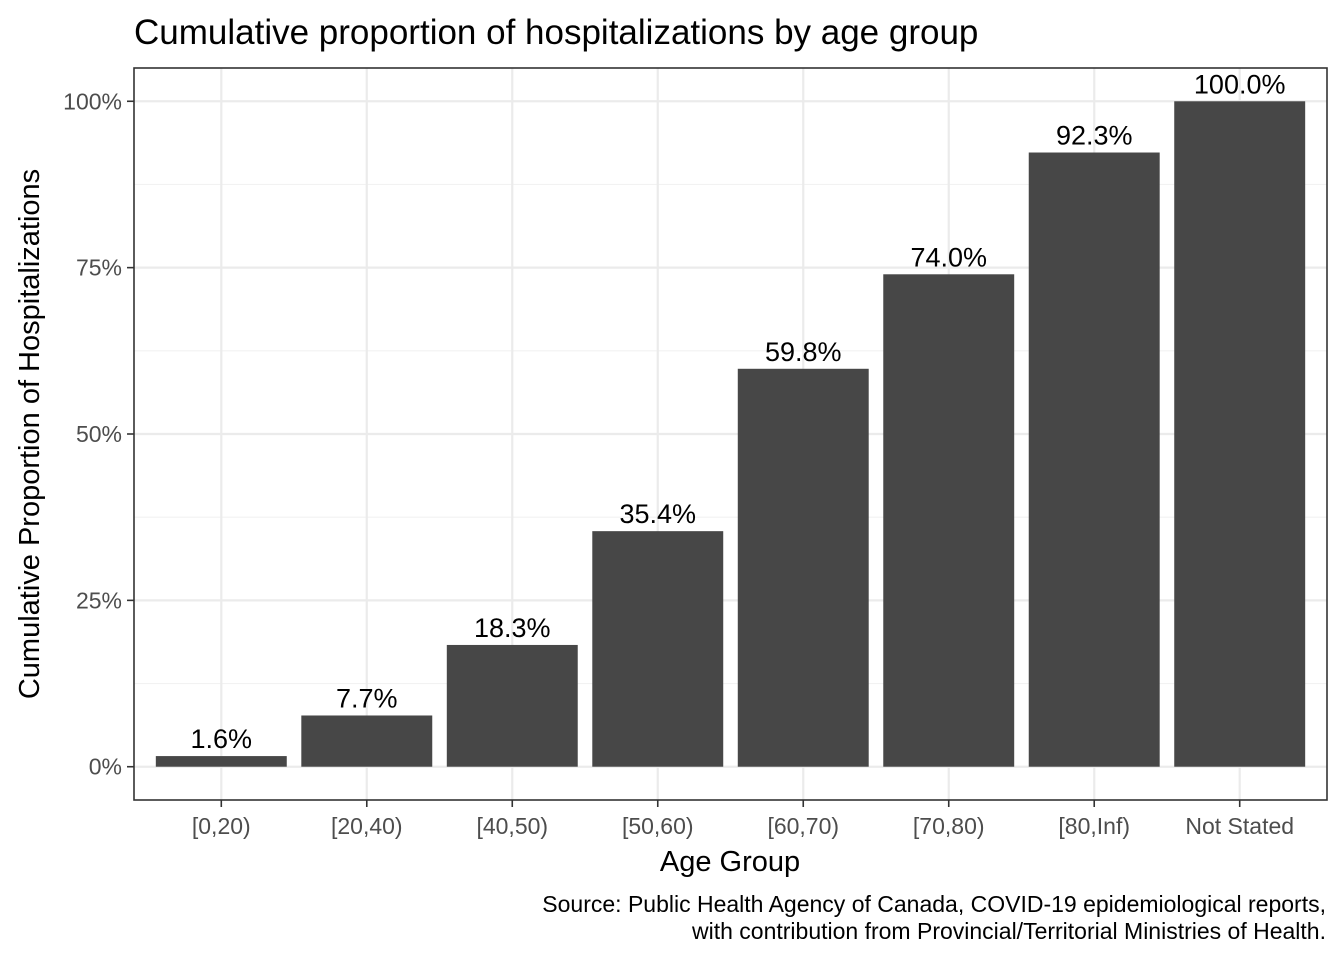 The height and width of the screenshot is (965, 1344). I want to click on x-tick-label: [0,20), so click(221, 826).